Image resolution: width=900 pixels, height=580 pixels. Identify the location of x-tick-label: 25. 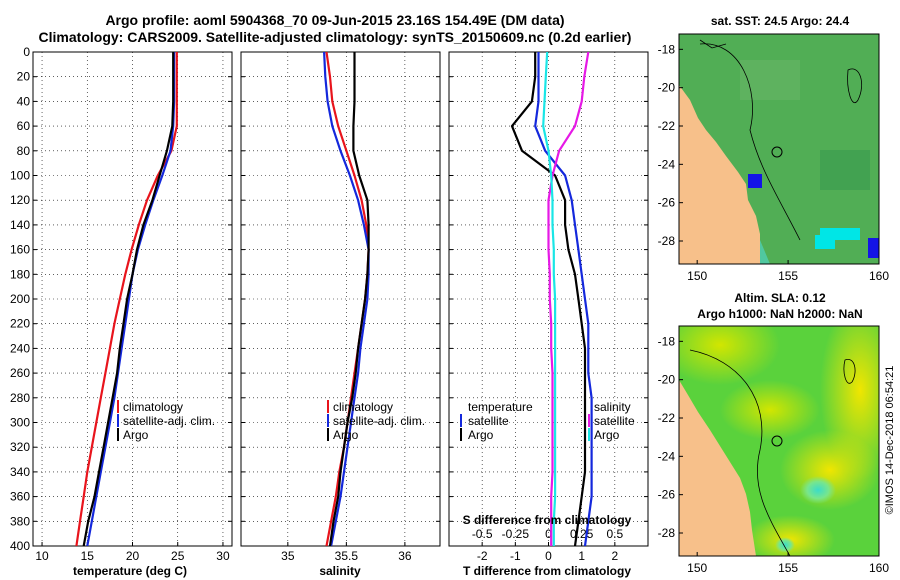
(178, 556).